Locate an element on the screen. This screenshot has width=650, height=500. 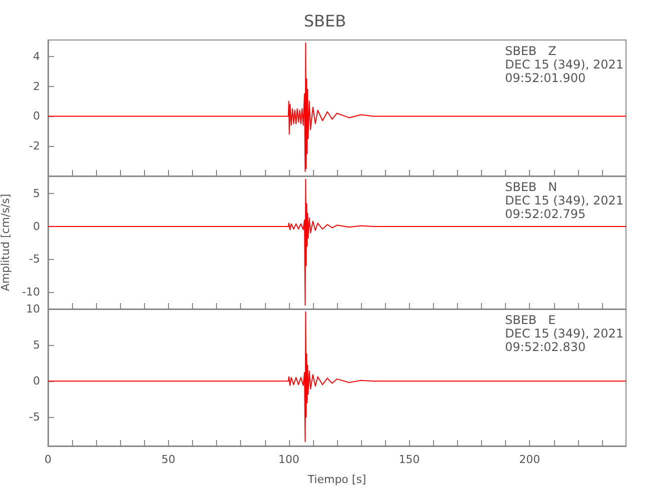
chart-title: SBEB is located at coordinates (325, 21).